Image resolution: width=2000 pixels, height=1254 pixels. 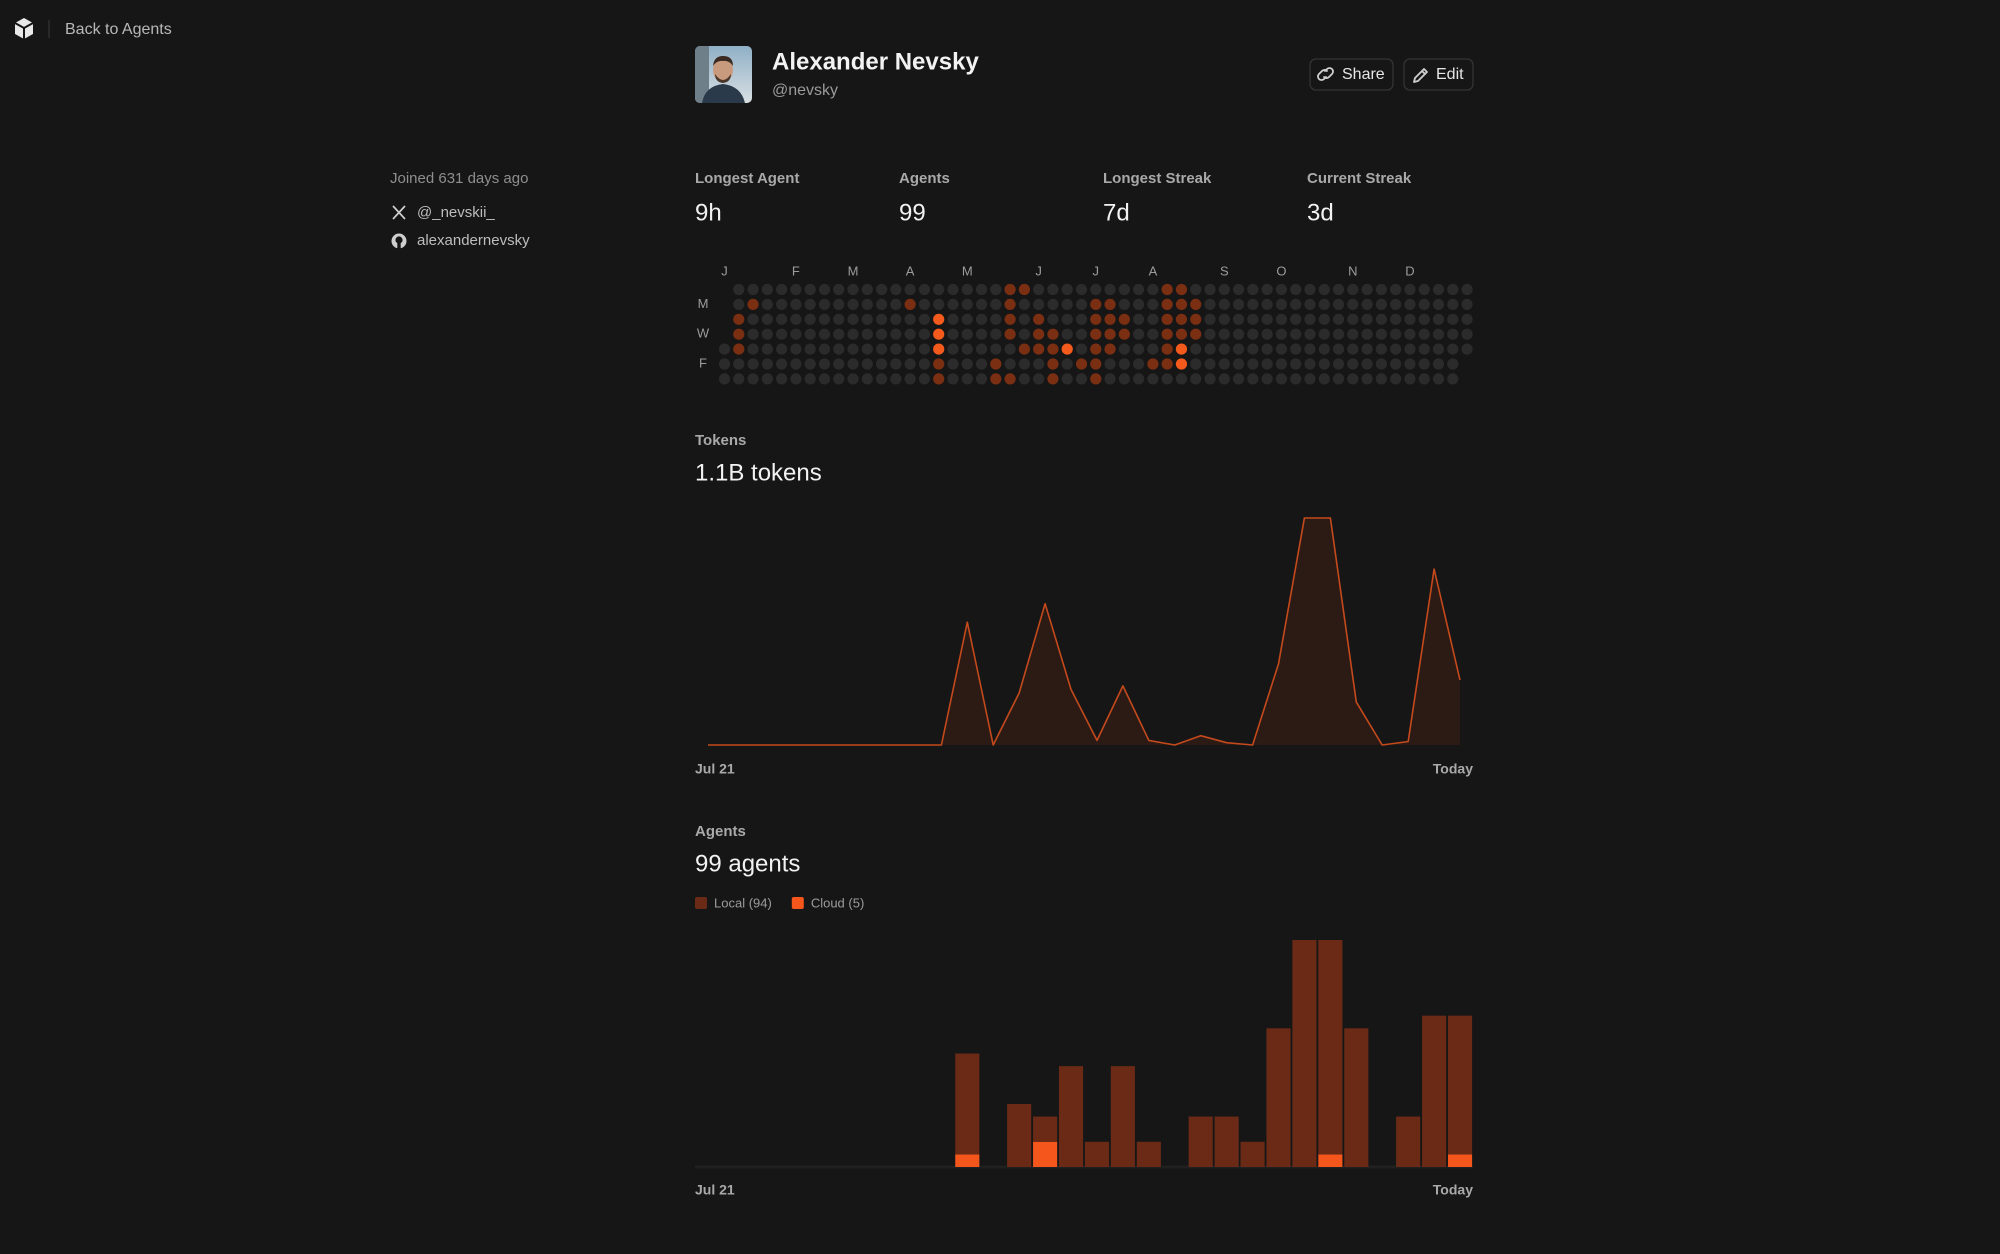 What do you see at coordinates (912, 212) in the screenshot?
I see `stat-value: 99` at bounding box center [912, 212].